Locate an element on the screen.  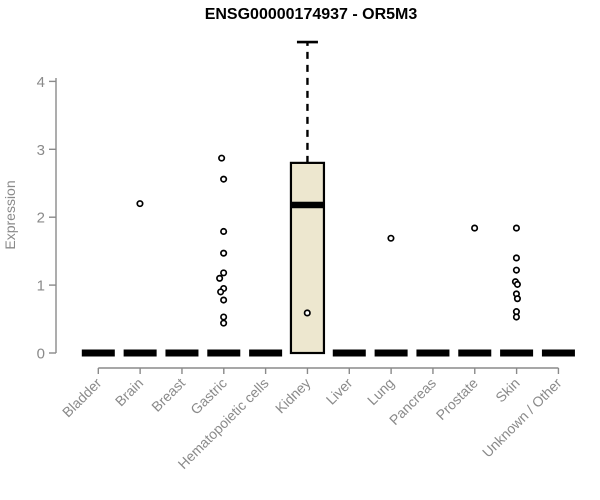
x-category-label-lung: Lung is located at coordinates (380, 391).